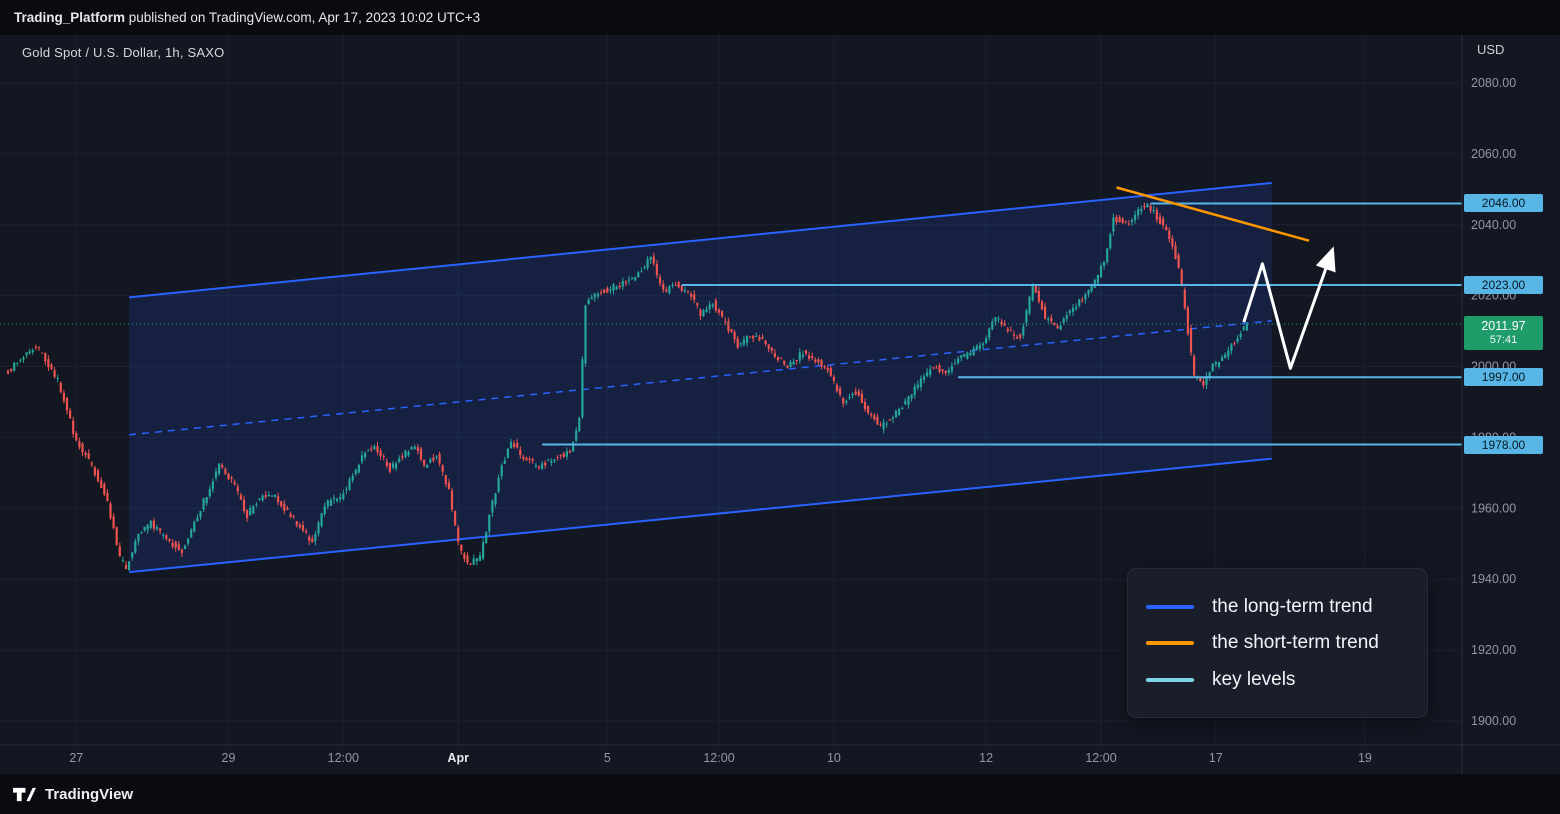  What do you see at coordinates (1493, 579) in the screenshot?
I see `svg-text: 1940.00` at bounding box center [1493, 579].